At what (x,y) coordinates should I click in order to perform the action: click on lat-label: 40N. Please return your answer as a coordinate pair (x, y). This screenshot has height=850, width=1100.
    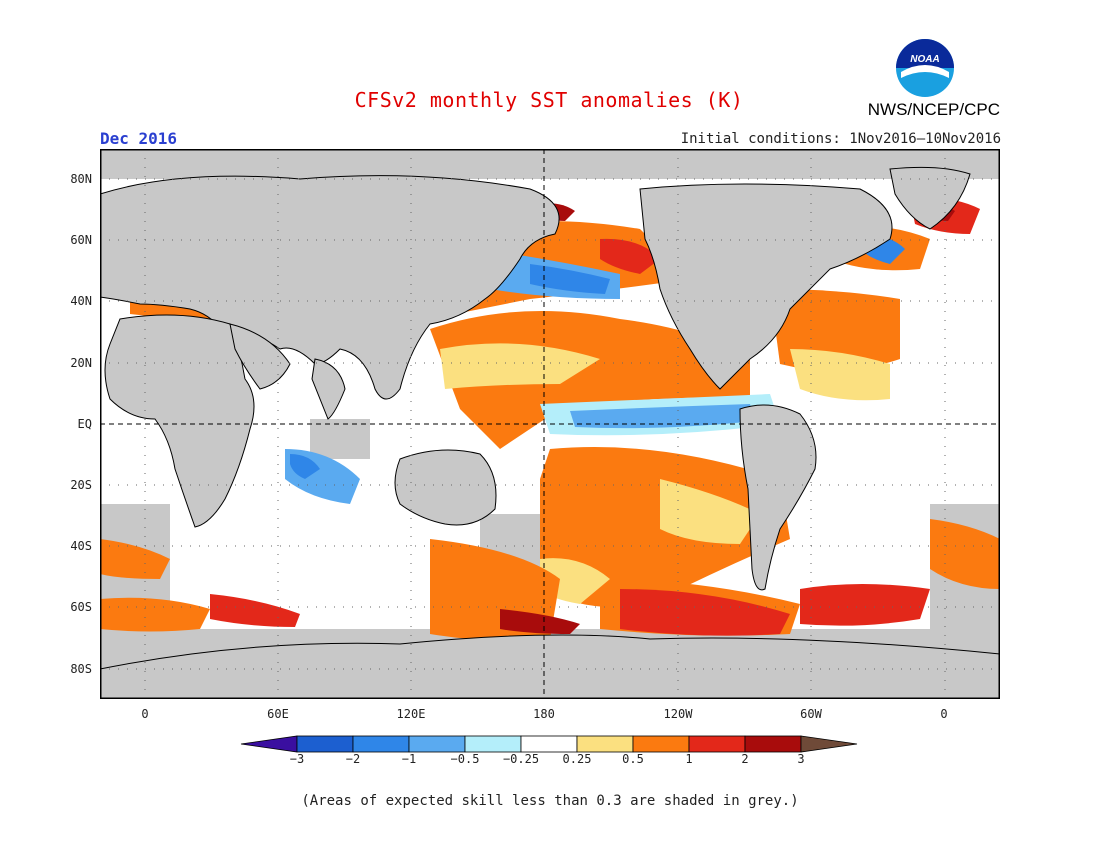
    Looking at the image, I should click on (81, 301).